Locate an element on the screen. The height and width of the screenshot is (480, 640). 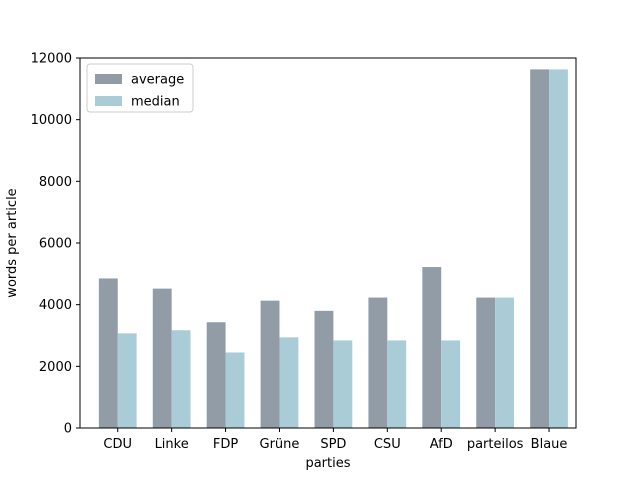
bar-median-Grüne is located at coordinates (289, 382).